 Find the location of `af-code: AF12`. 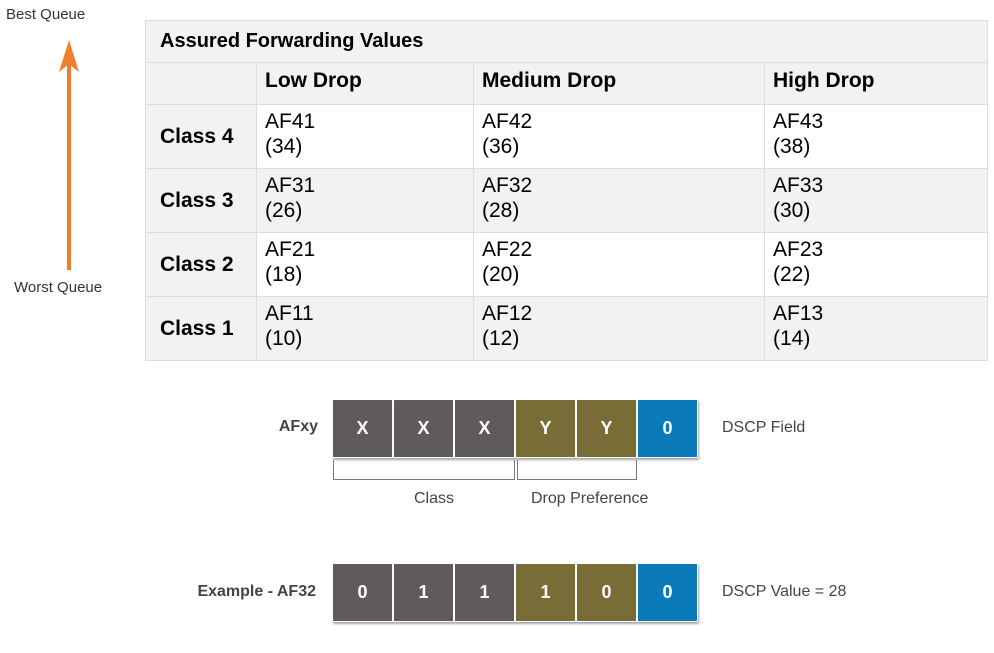

af-code: AF12 is located at coordinates (507, 313).